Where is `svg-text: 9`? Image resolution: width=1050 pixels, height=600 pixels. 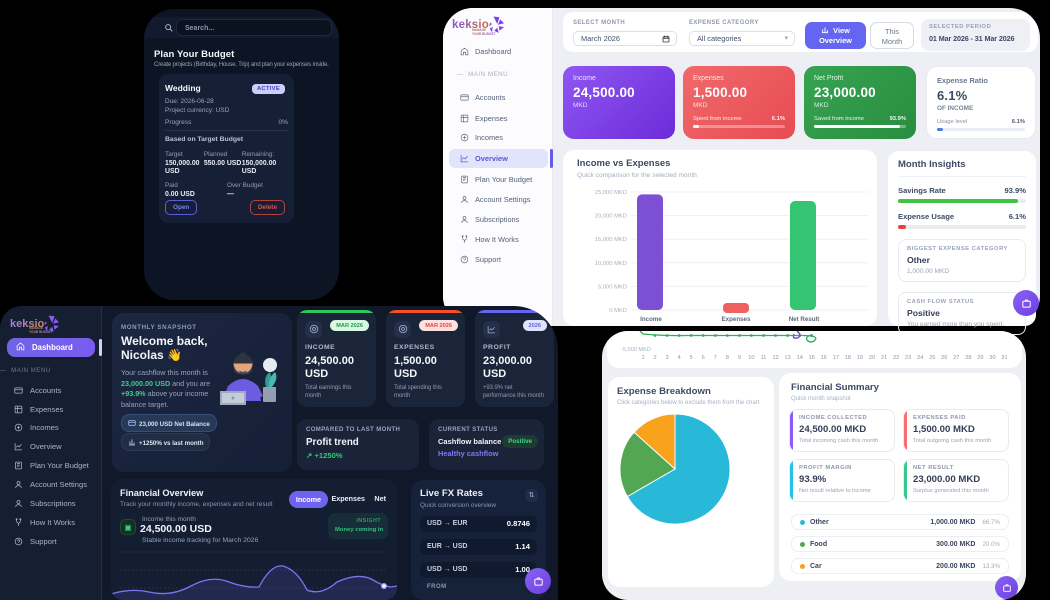 svg-text: 9 is located at coordinates (739, 358).